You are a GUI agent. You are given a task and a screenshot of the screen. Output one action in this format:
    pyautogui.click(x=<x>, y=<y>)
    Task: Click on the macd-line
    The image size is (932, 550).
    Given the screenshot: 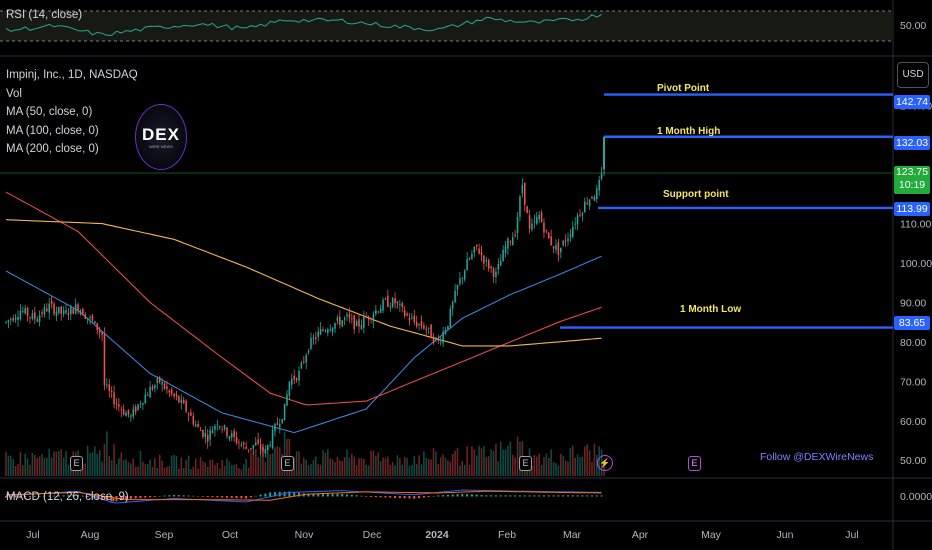 What is the action you would take?
    pyautogui.click(x=303, y=496)
    